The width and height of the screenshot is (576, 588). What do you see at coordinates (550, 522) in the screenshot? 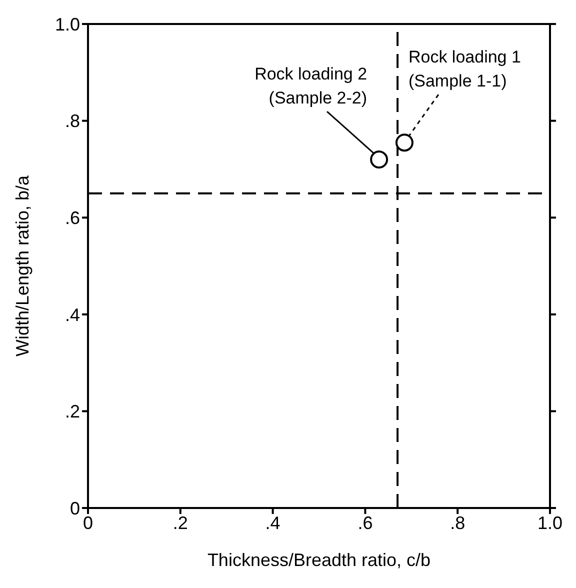
I see `x-tick-label: 1.0` at bounding box center [550, 522].